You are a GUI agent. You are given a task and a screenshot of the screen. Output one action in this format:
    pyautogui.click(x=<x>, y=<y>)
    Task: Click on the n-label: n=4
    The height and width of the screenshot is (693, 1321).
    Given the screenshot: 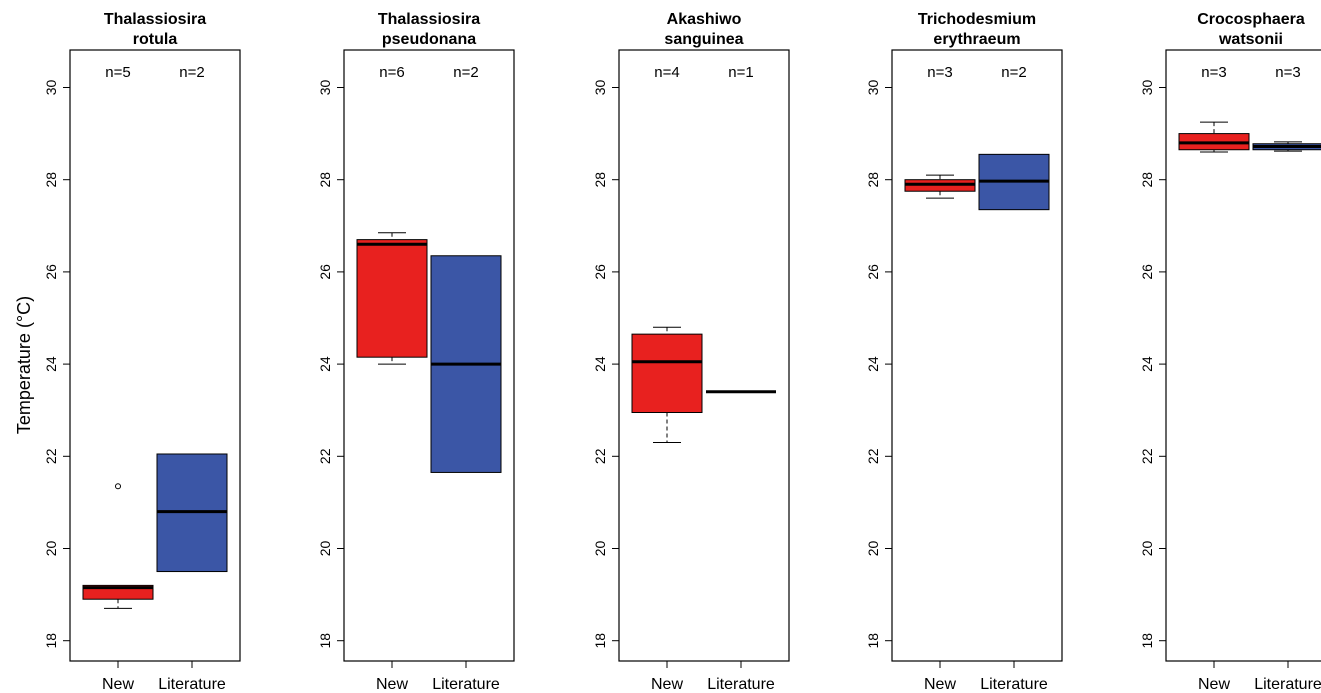 What is the action you would take?
    pyautogui.click(x=666, y=72)
    